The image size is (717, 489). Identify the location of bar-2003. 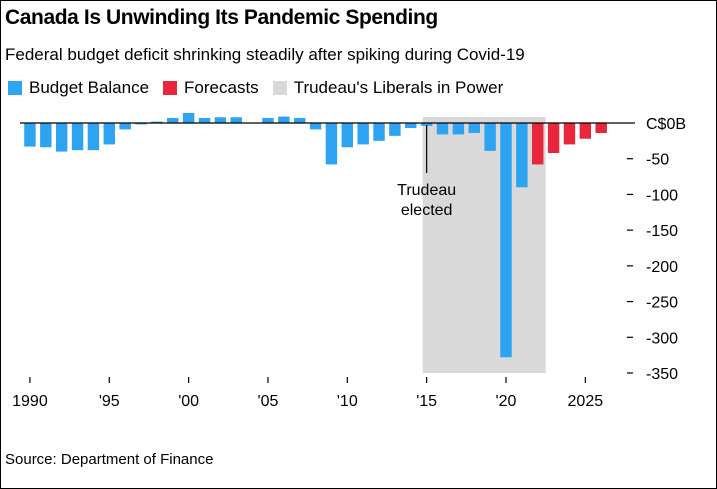
(236, 120).